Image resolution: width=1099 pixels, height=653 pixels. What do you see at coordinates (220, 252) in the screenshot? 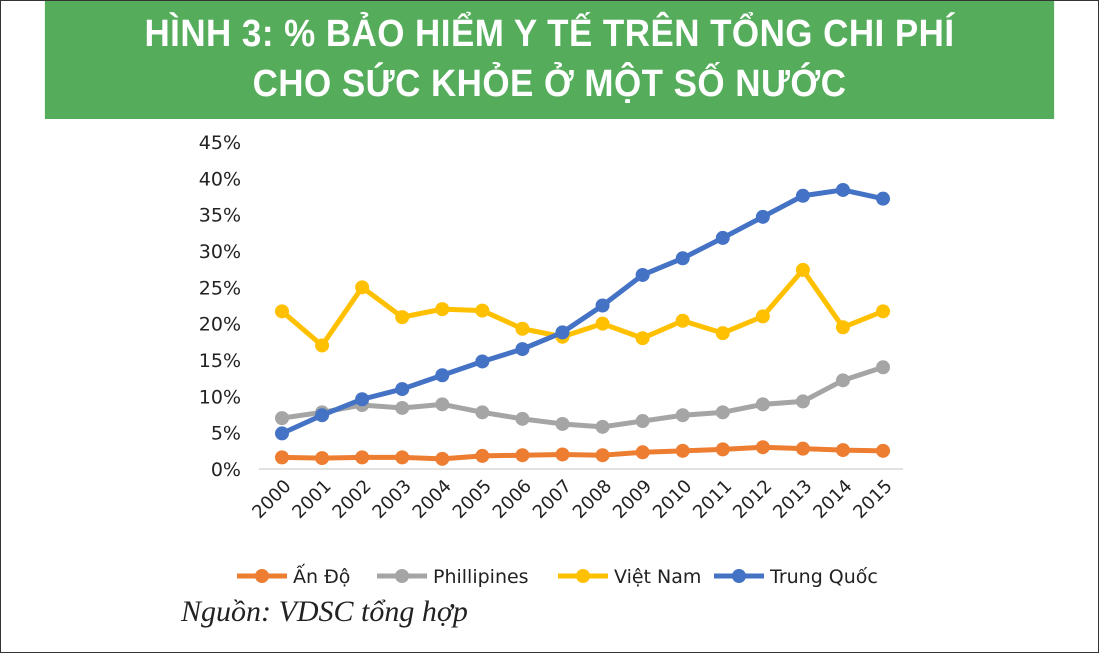
I see `y-tick-label: 30%` at bounding box center [220, 252].